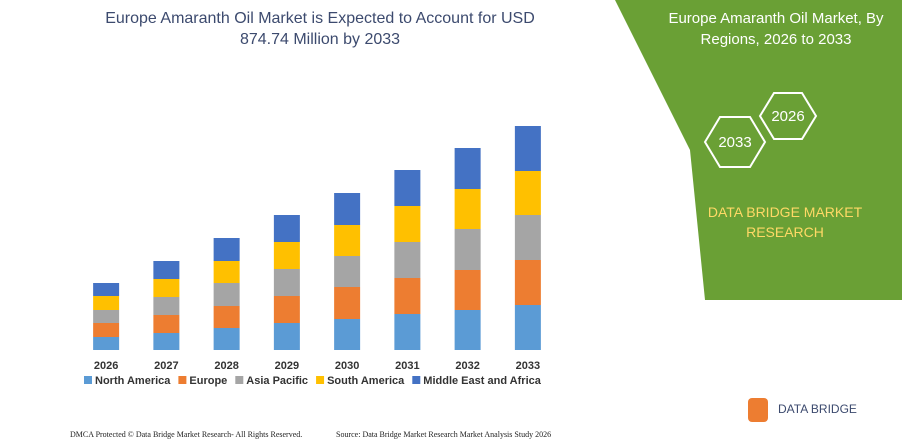 This screenshot has width=902, height=447. What do you see at coordinates (208, 381) in the screenshot?
I see `legend-label: Europe` at bounding box center [208, 381].